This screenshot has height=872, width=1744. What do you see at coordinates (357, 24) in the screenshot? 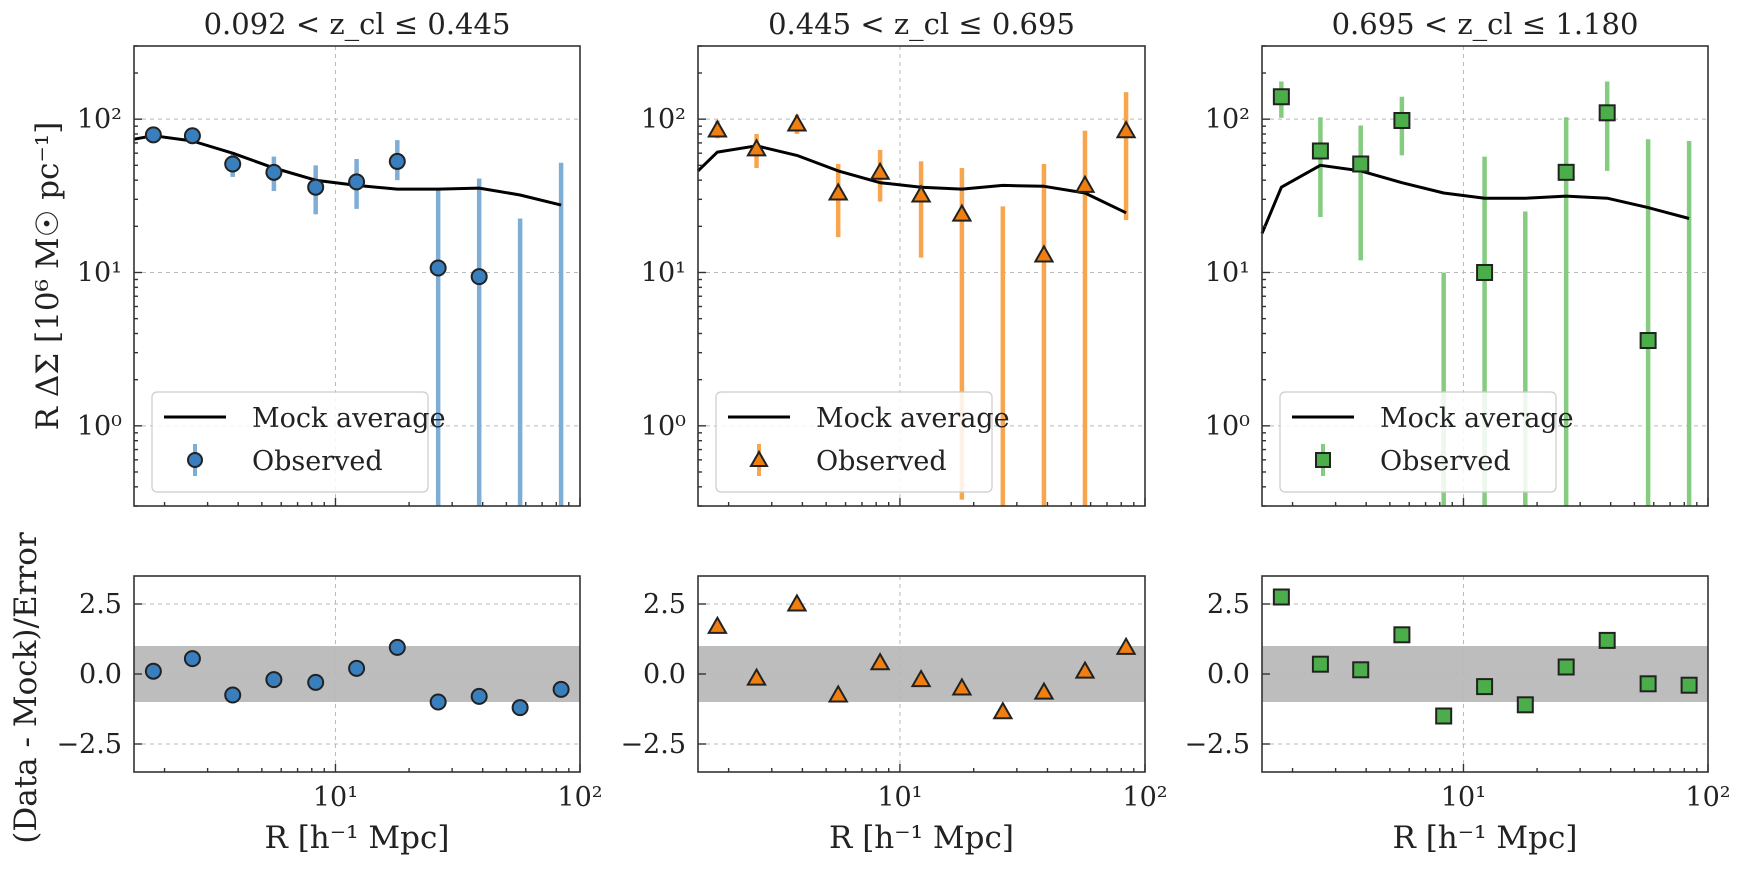
I see `panel-title: 0.092 < z_cl ≤ 0.445` at bounding box center [357, 24].